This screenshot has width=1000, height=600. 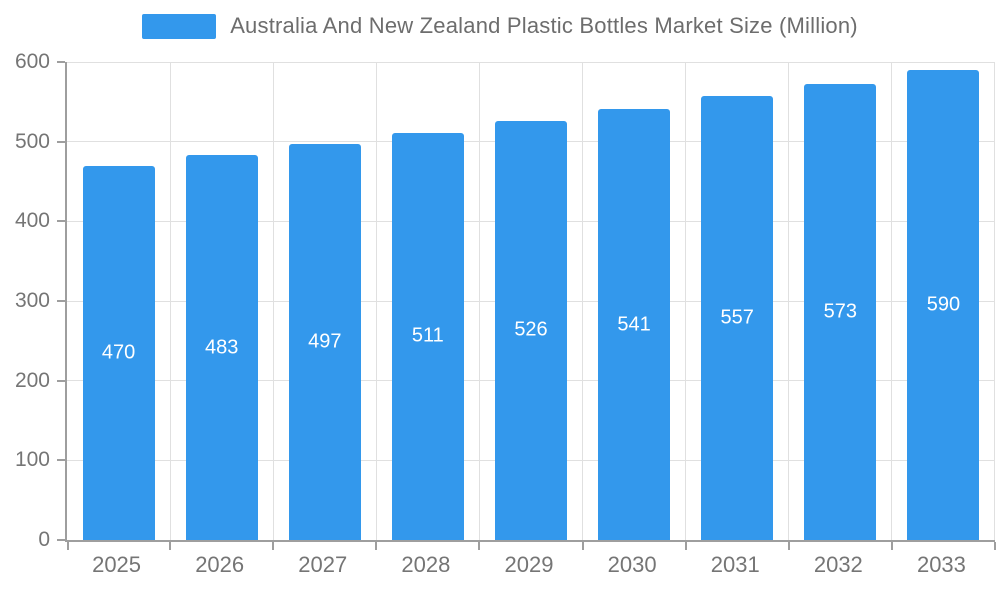 I want to click on h-gridline, so click(x=531, y=62).